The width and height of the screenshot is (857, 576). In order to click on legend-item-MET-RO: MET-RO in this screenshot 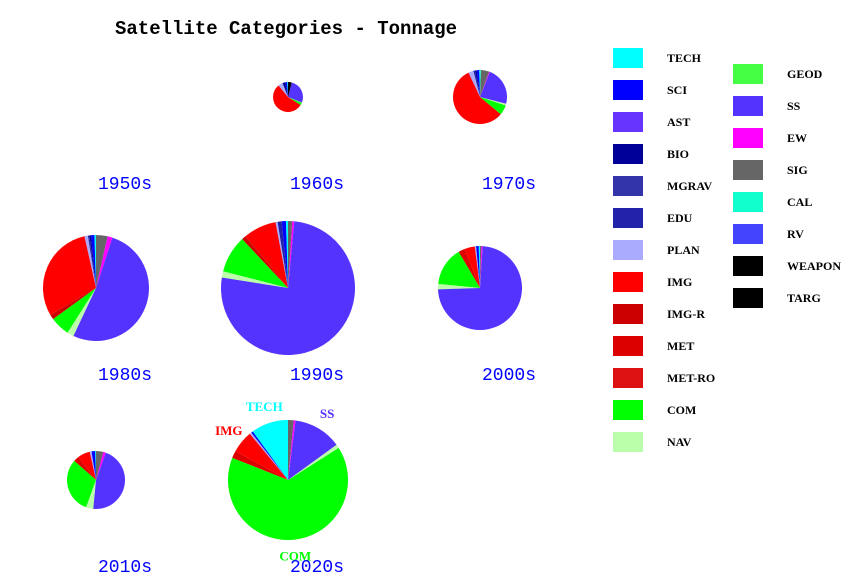, I will do `click(664, 378)`.